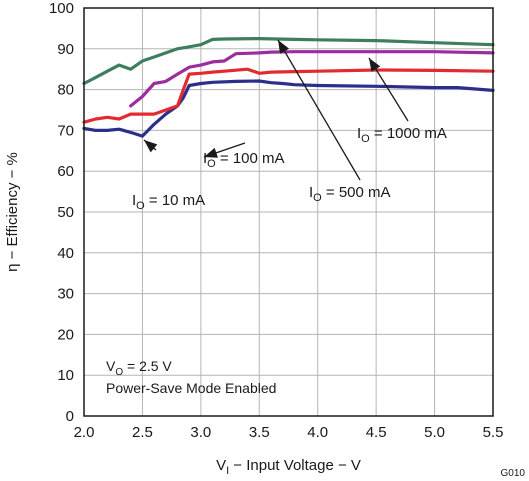  Describe the element at coordinates (65, 294) in the screenshot. I see `y-tick-label: 30` at that location.